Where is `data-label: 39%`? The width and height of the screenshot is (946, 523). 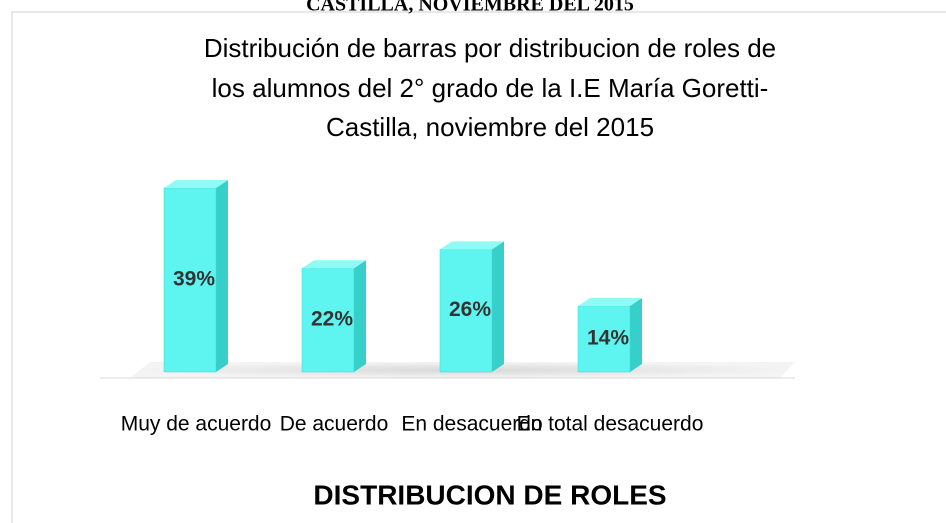 data-label: 39% is located at coordinates (194, 279).